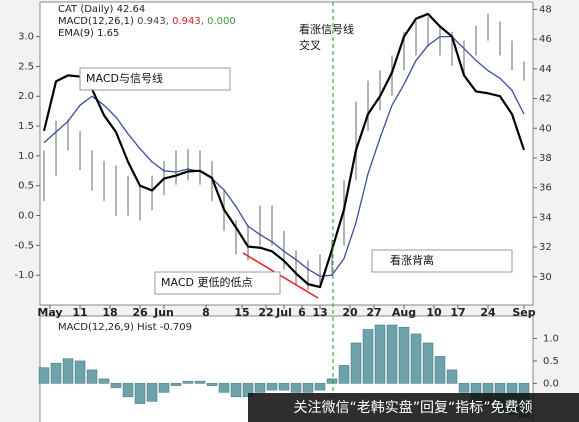  I want to click on note: 看涨背离, so click(412, 260).